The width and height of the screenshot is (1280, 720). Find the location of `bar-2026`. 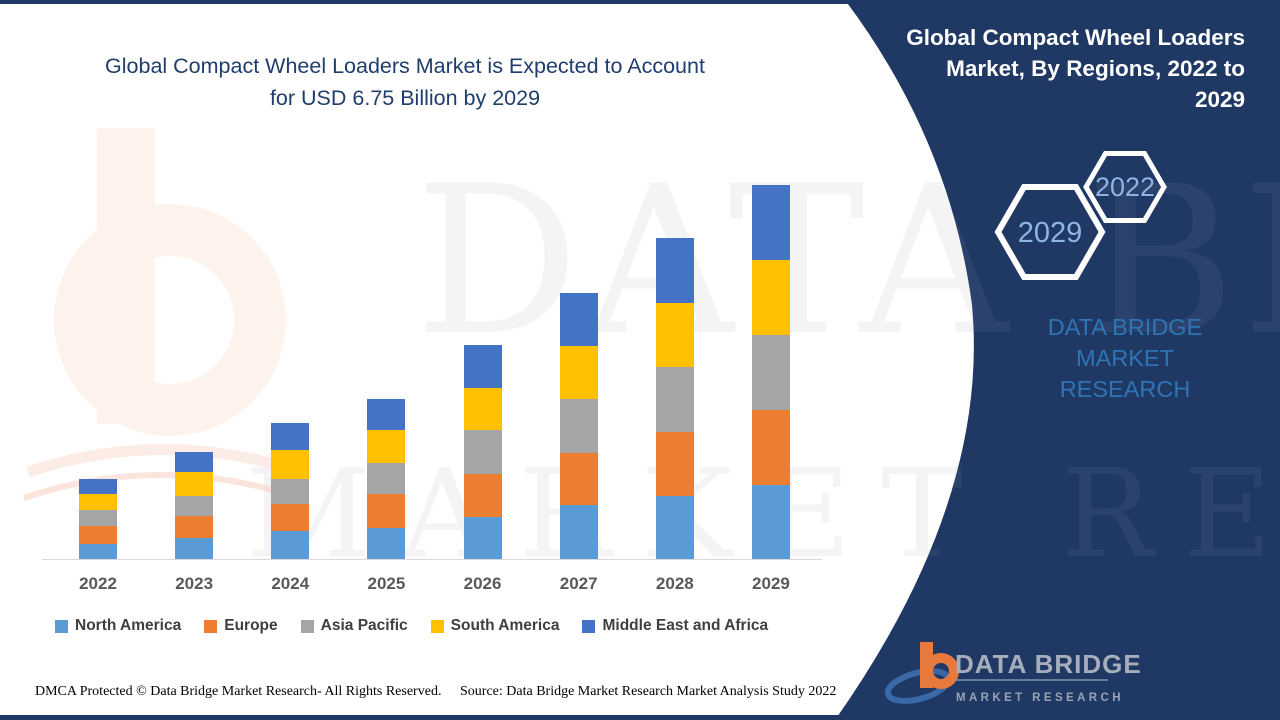

bar-2026 is located at coordinates (482, 452).